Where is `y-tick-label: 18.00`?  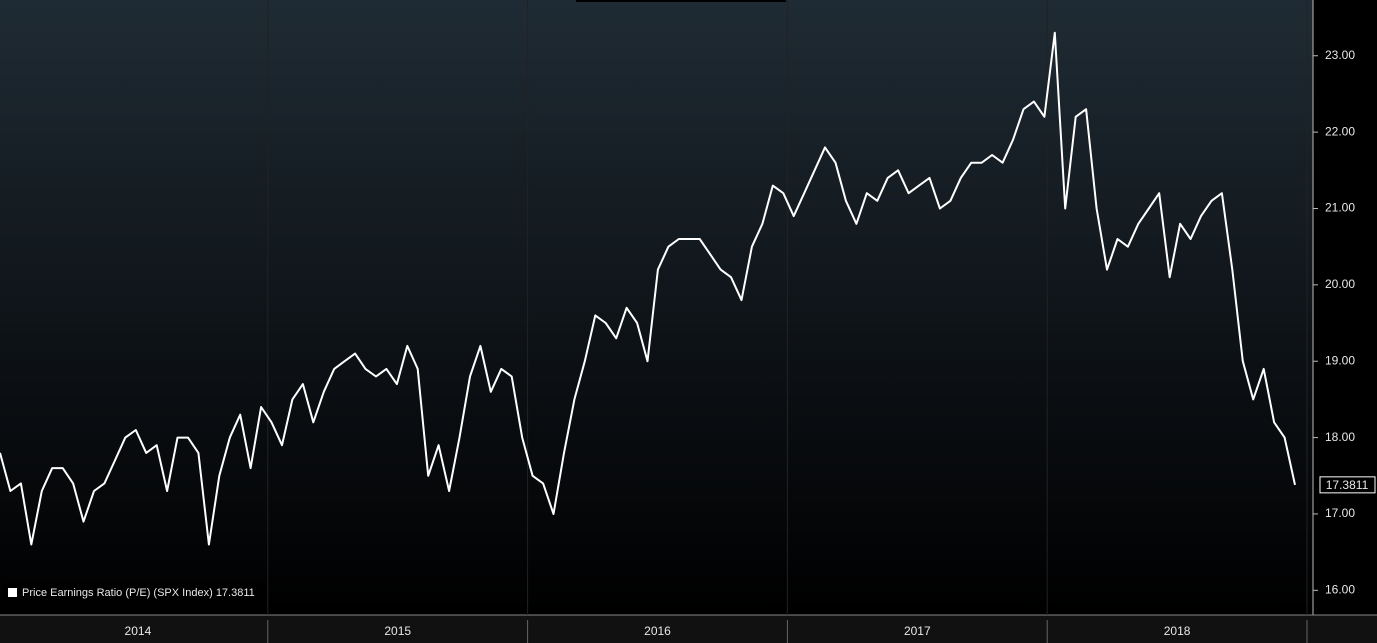 y-tick-label: 18.00 is located at coordinates (1340, 437).